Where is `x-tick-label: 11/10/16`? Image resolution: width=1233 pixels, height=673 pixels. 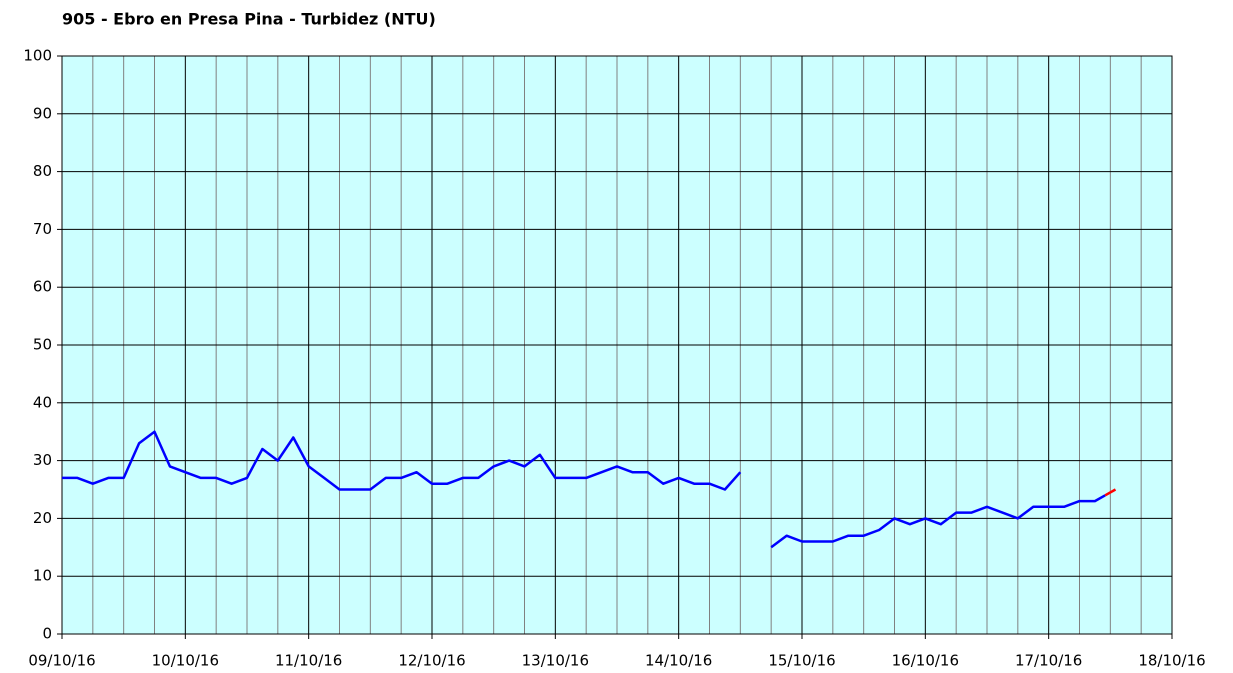
x-tick-label: 11/10/16 is located at coordinates (308, 661).